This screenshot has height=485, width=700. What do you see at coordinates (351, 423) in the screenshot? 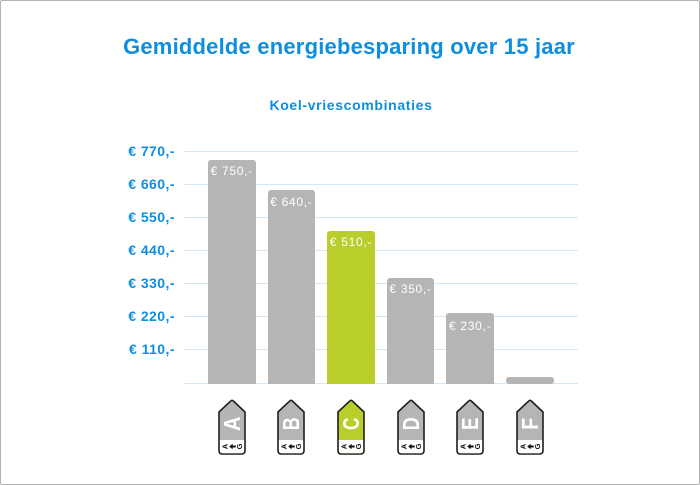
I see `svg-text: C` at bounding box center [351, 423].